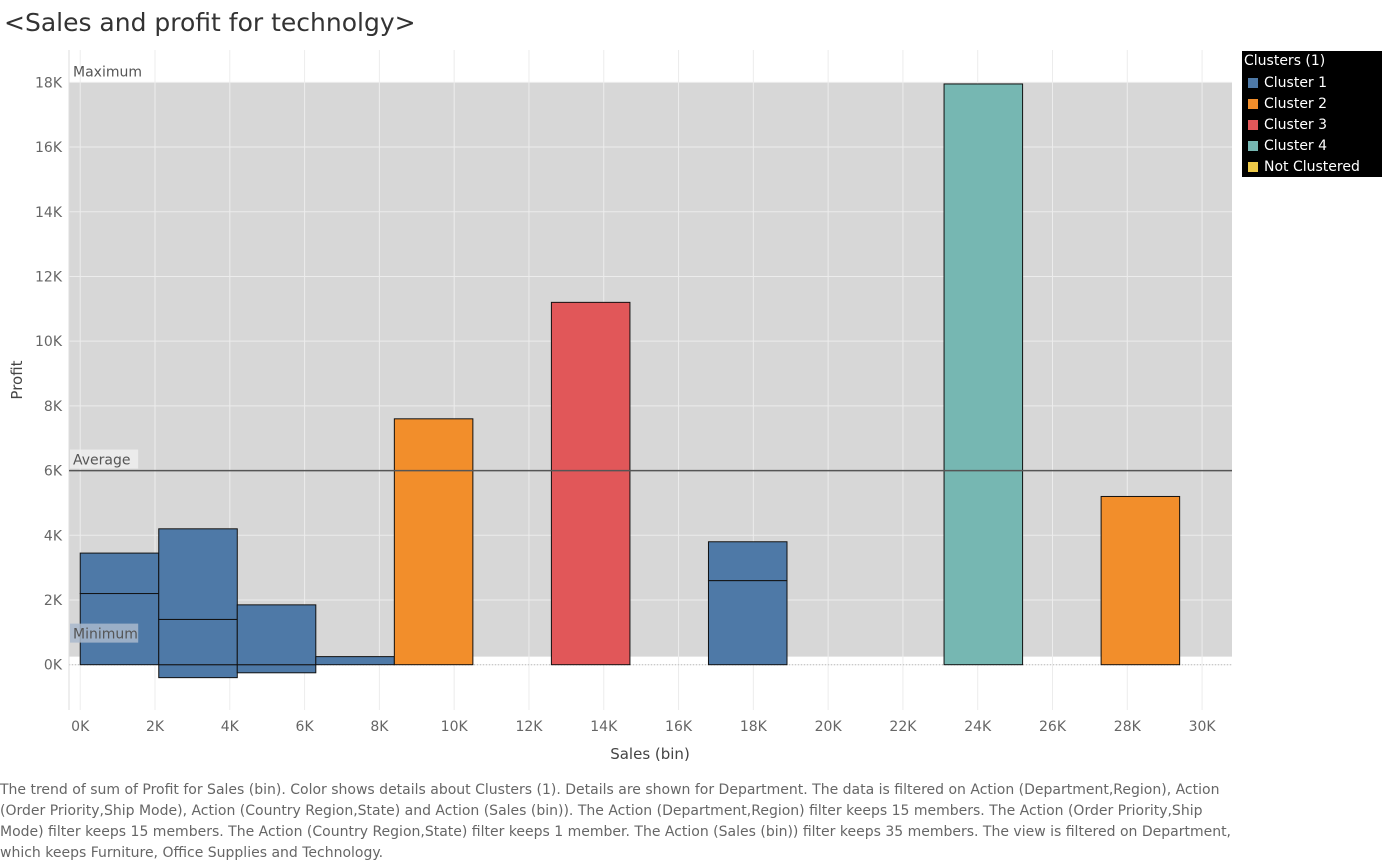  I want to click on y-tick-label: 16K, so click(49, 148).